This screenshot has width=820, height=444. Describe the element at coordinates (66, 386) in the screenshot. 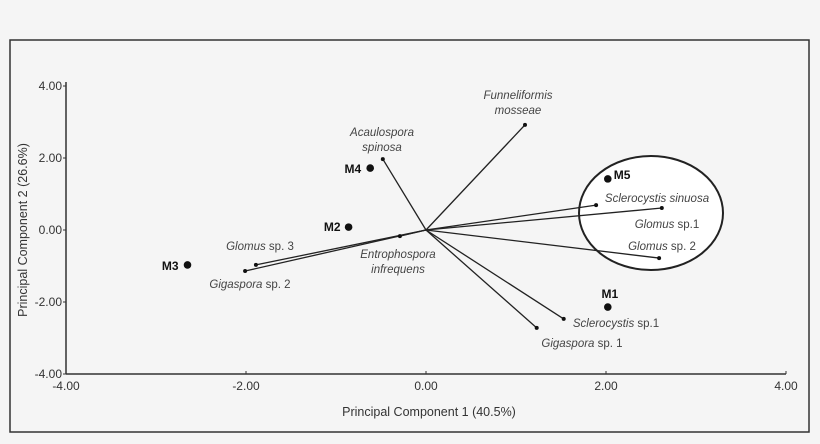

I see `x-tick-label: -4.00` at that location.